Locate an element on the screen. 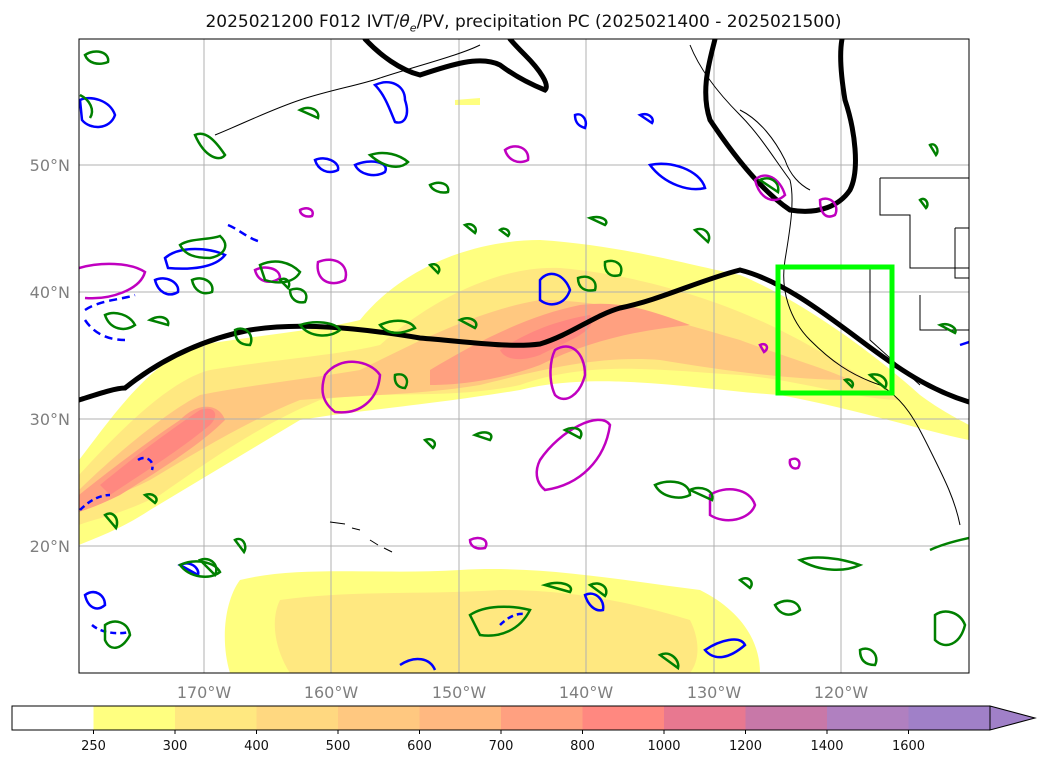 The height and width of the screenshot is (767, 1047). lon-label-120w: 120°W is located at coordinates (841, 692).